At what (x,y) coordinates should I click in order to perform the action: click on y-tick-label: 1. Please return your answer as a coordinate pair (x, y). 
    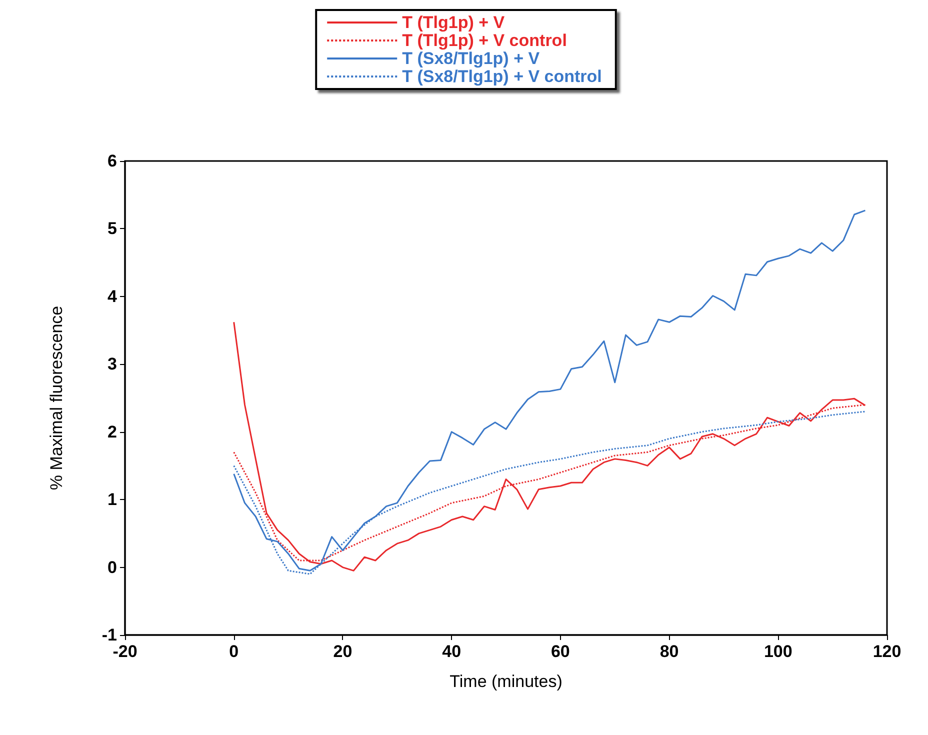
    Looking at the image, I should click on (112, 500).